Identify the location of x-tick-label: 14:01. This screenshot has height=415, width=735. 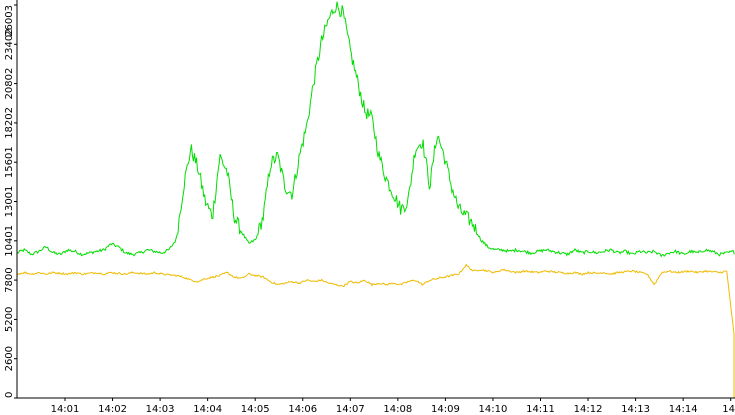
(65, 409).